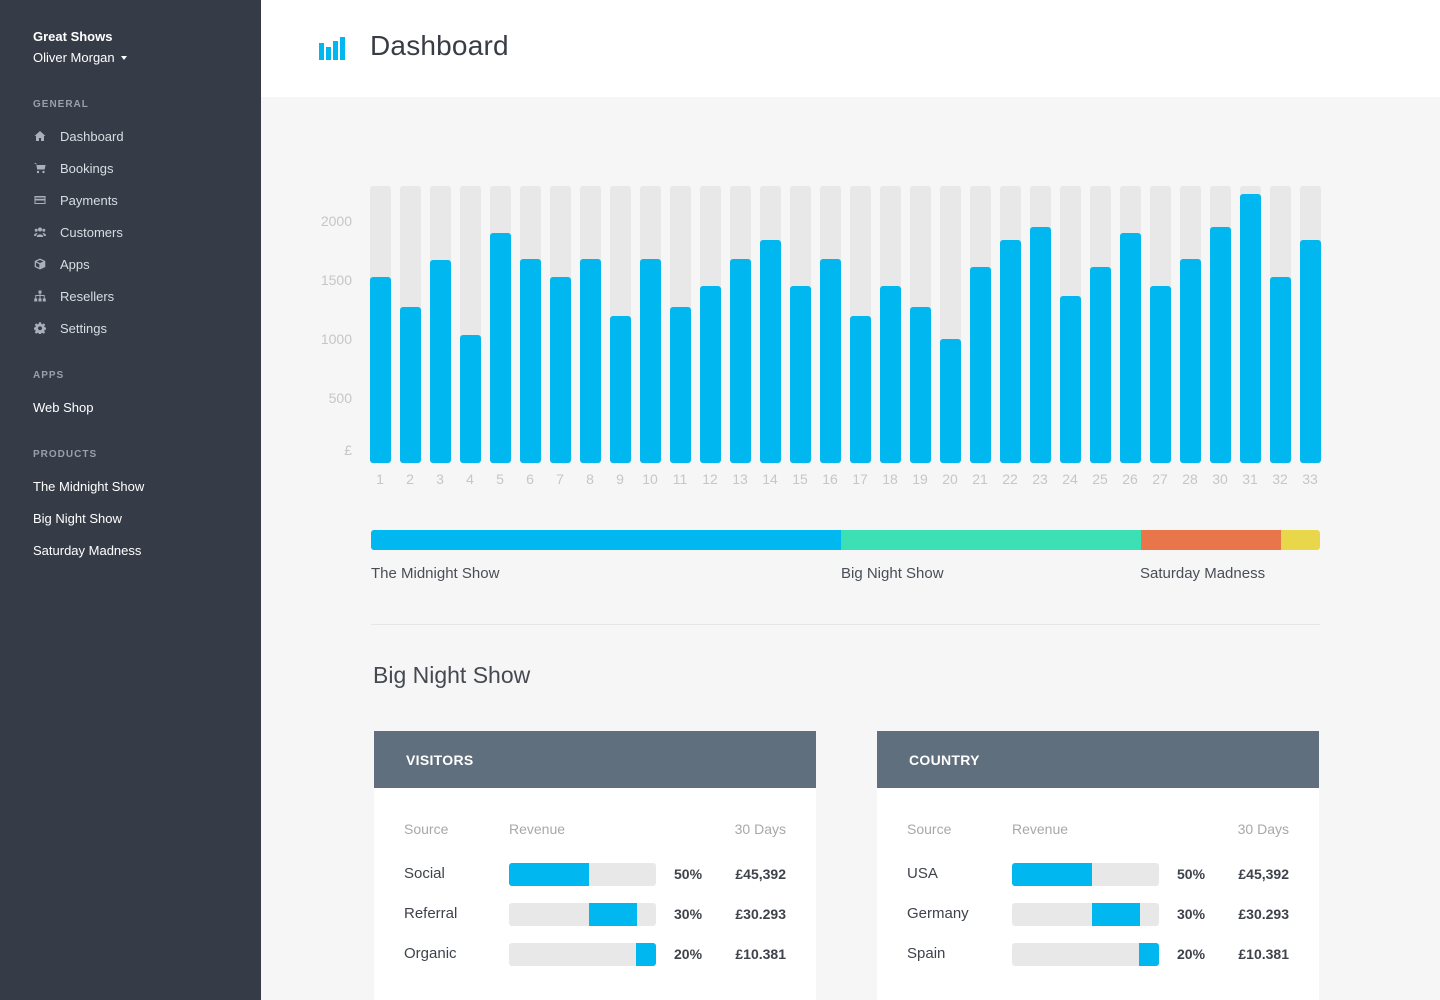 The image size is (1440, 1000). Describe the element at coordinates (87, 550) in the screenshot. I see `sidebar-item-saturday-madness: Saturday Madness` at that location.